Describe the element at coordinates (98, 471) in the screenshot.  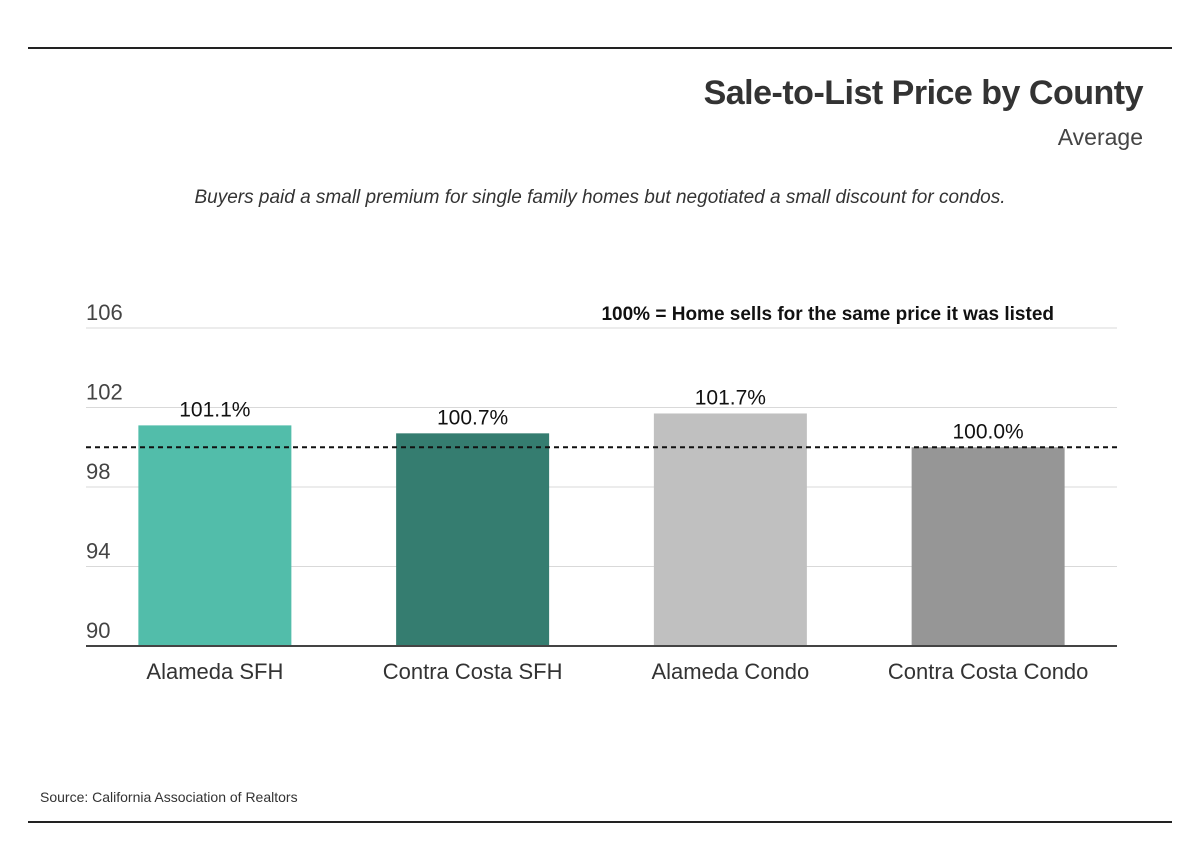
I see `y-tick-label: 98` at that location.